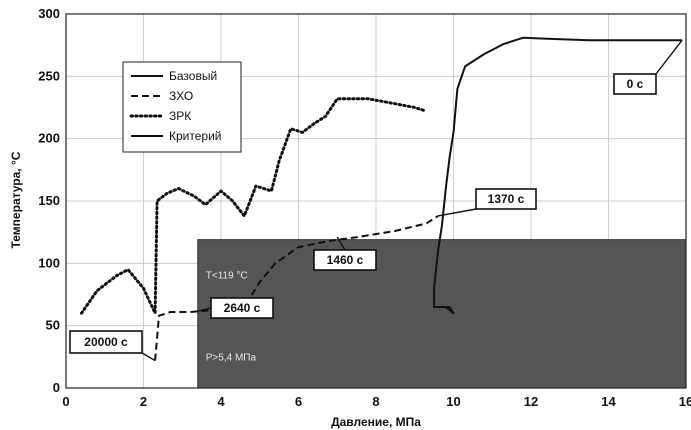 The height and width of the screenshot is (430, 691). I want to click on y-tick-labels: 0 50 100 150 200 250 300, so click(49, 200).